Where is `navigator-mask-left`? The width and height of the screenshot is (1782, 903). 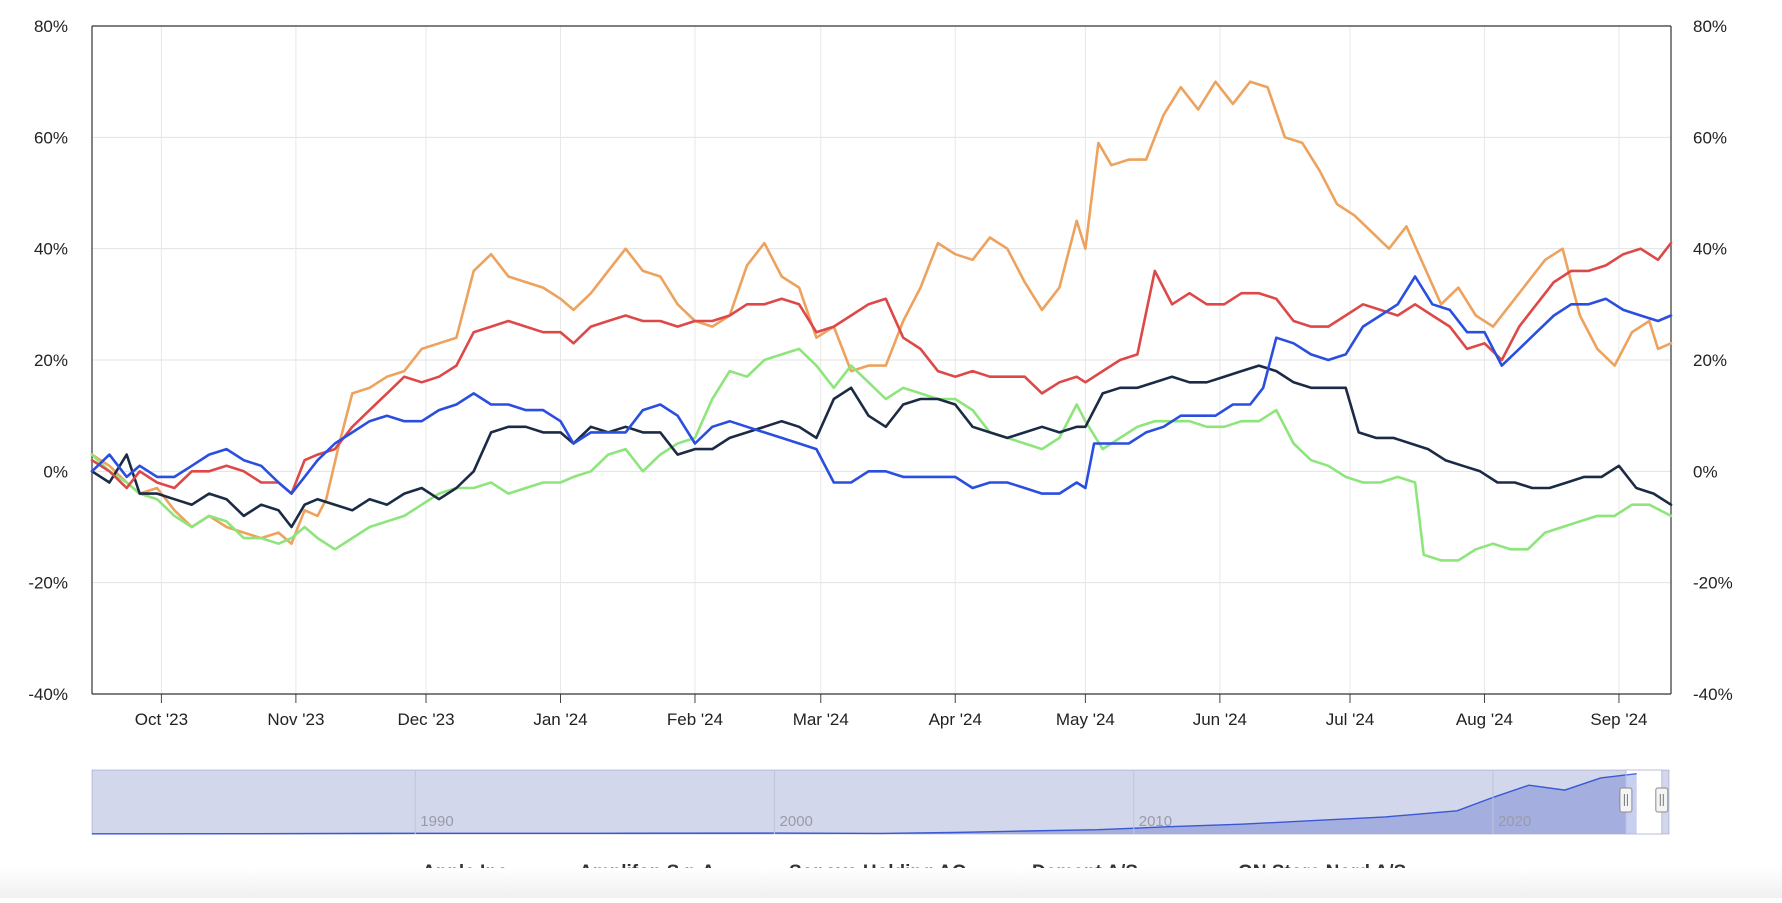
navigator-mask-left is located at coordinates (859, 802).